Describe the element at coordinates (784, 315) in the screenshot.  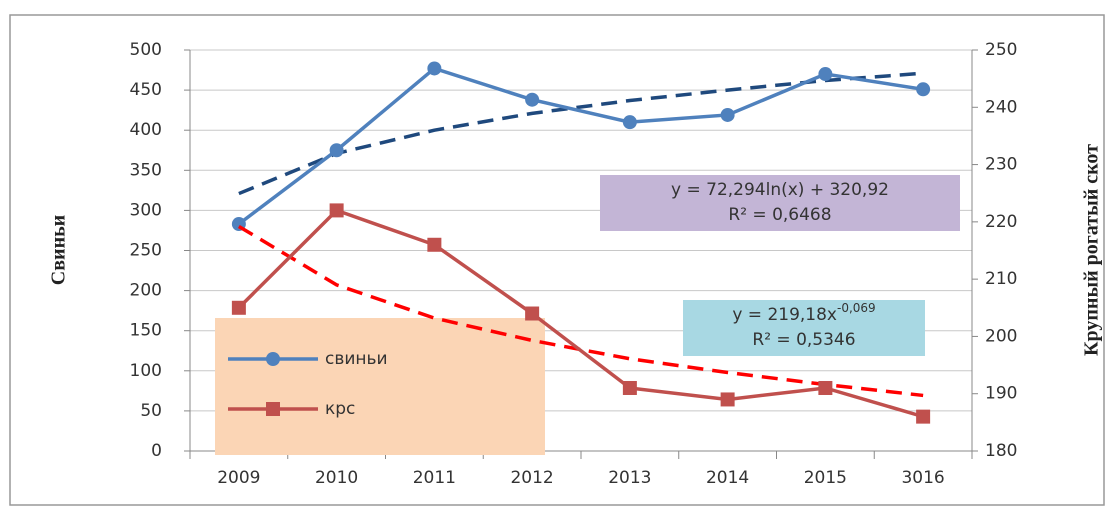
I see `equation-text: y = 219,18x` at that location.